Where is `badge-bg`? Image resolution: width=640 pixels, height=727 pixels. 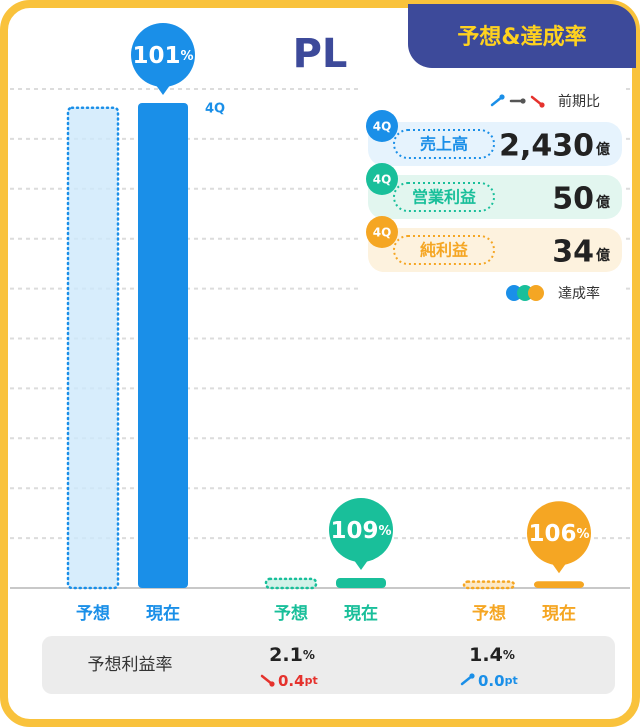 badge-bg is located at coordinates (522, 36).